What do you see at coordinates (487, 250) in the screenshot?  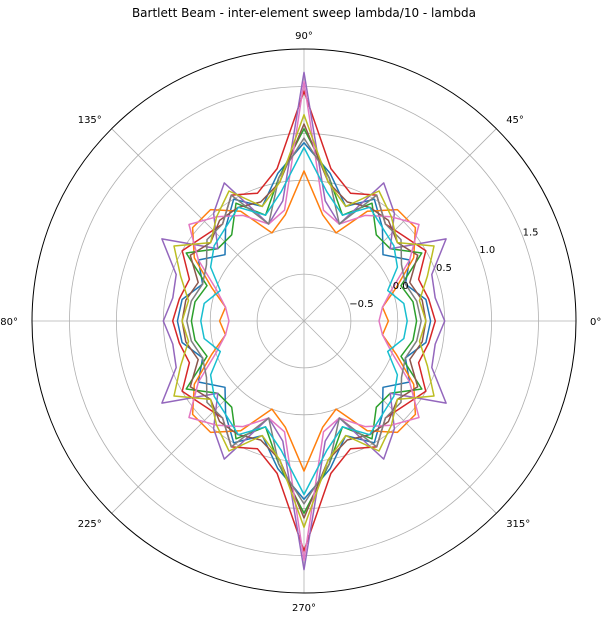 I see `r-tick-label: 1.0` at bounding box center [487, 250].